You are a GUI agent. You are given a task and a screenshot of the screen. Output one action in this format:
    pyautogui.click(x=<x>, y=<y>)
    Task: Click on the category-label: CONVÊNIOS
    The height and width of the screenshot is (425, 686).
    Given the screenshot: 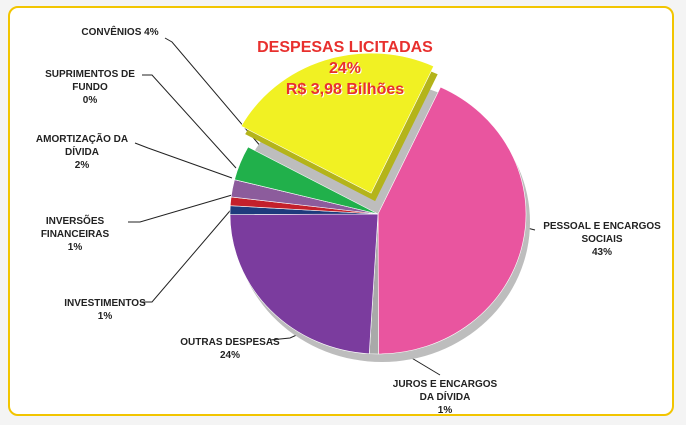 What is the action you would take?
    pyautogui.click(x=111, y=32)
    